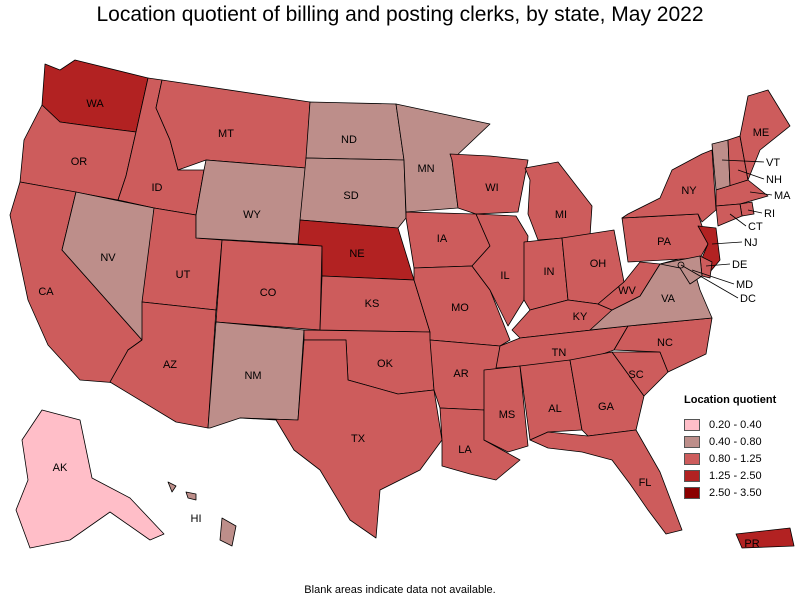  I want to click on state-label-ga: GA, so click(606, 407).